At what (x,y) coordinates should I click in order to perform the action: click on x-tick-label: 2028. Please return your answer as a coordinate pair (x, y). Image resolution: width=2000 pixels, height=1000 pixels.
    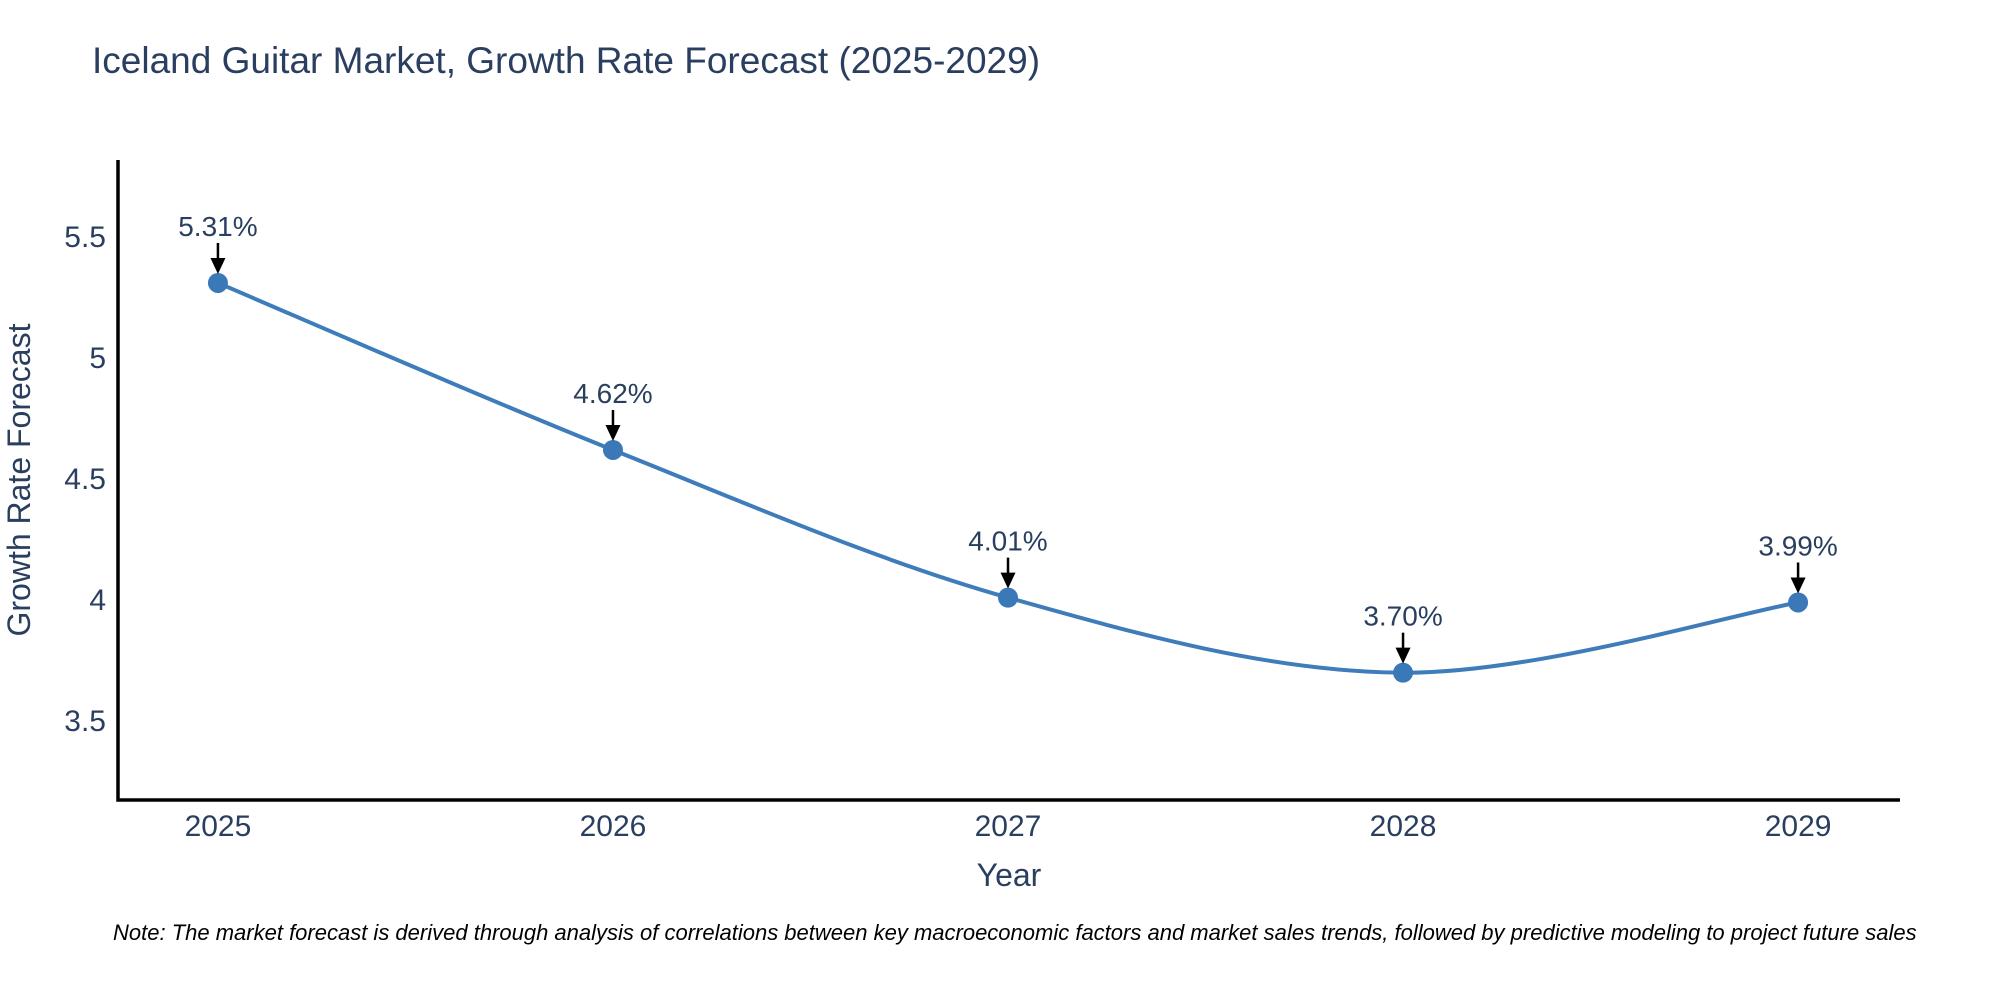
    Looking at the image, I should click on (1403, 826).